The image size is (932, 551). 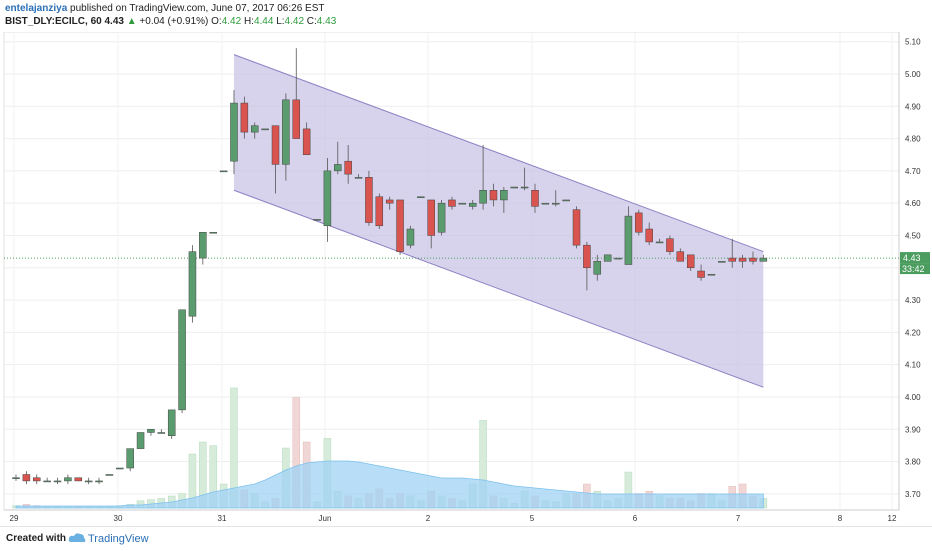 I want to click on countdown-tag, so click(x=915, y=269).